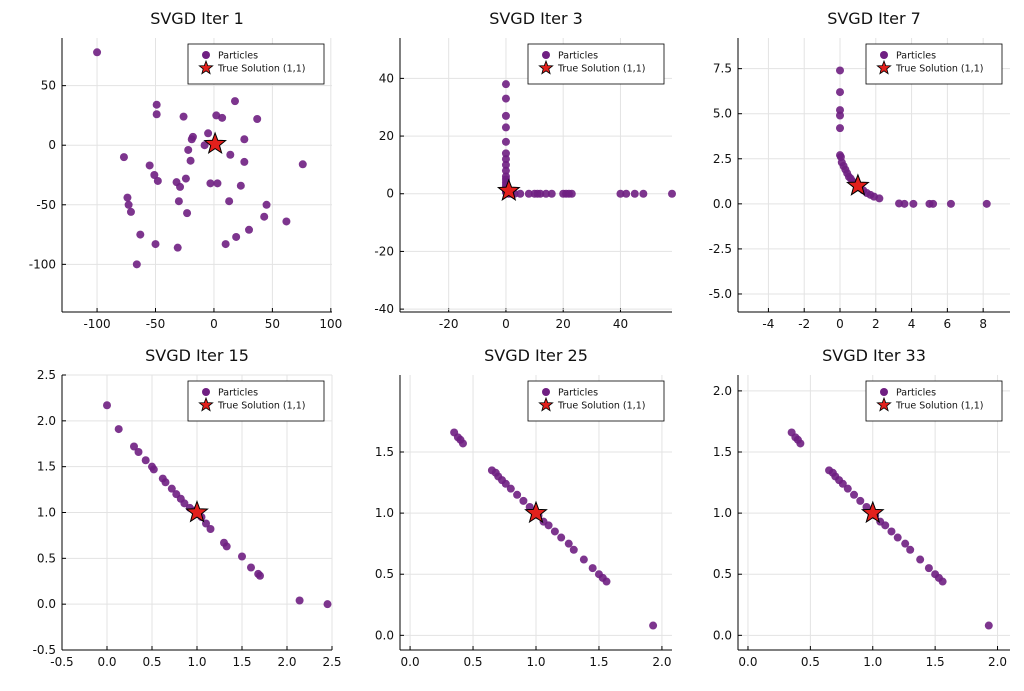  What do you see at coordinates (858, 184) in the screenshot?
I see `solution-star` at bounding box center [858, 184].